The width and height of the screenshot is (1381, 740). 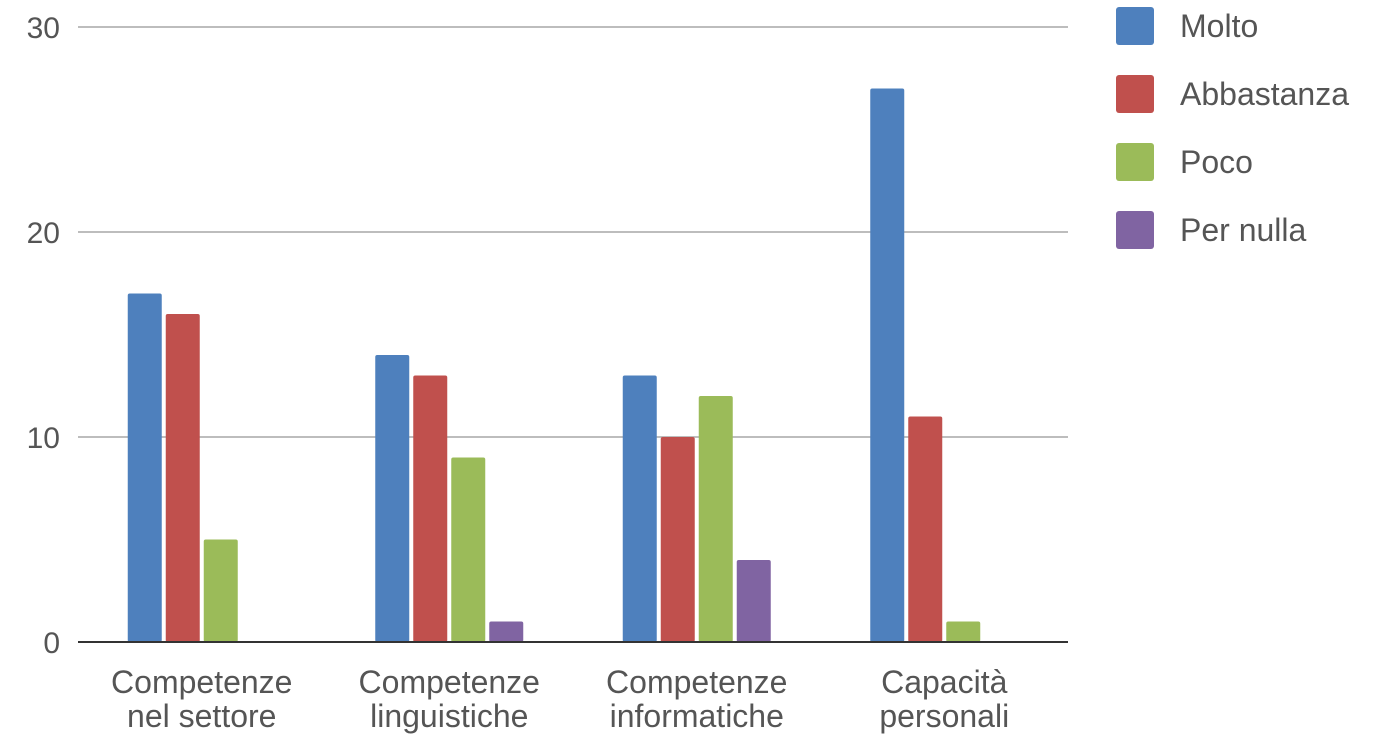 I want to click on legend-label: Poco, so click(x=1216, y=162).